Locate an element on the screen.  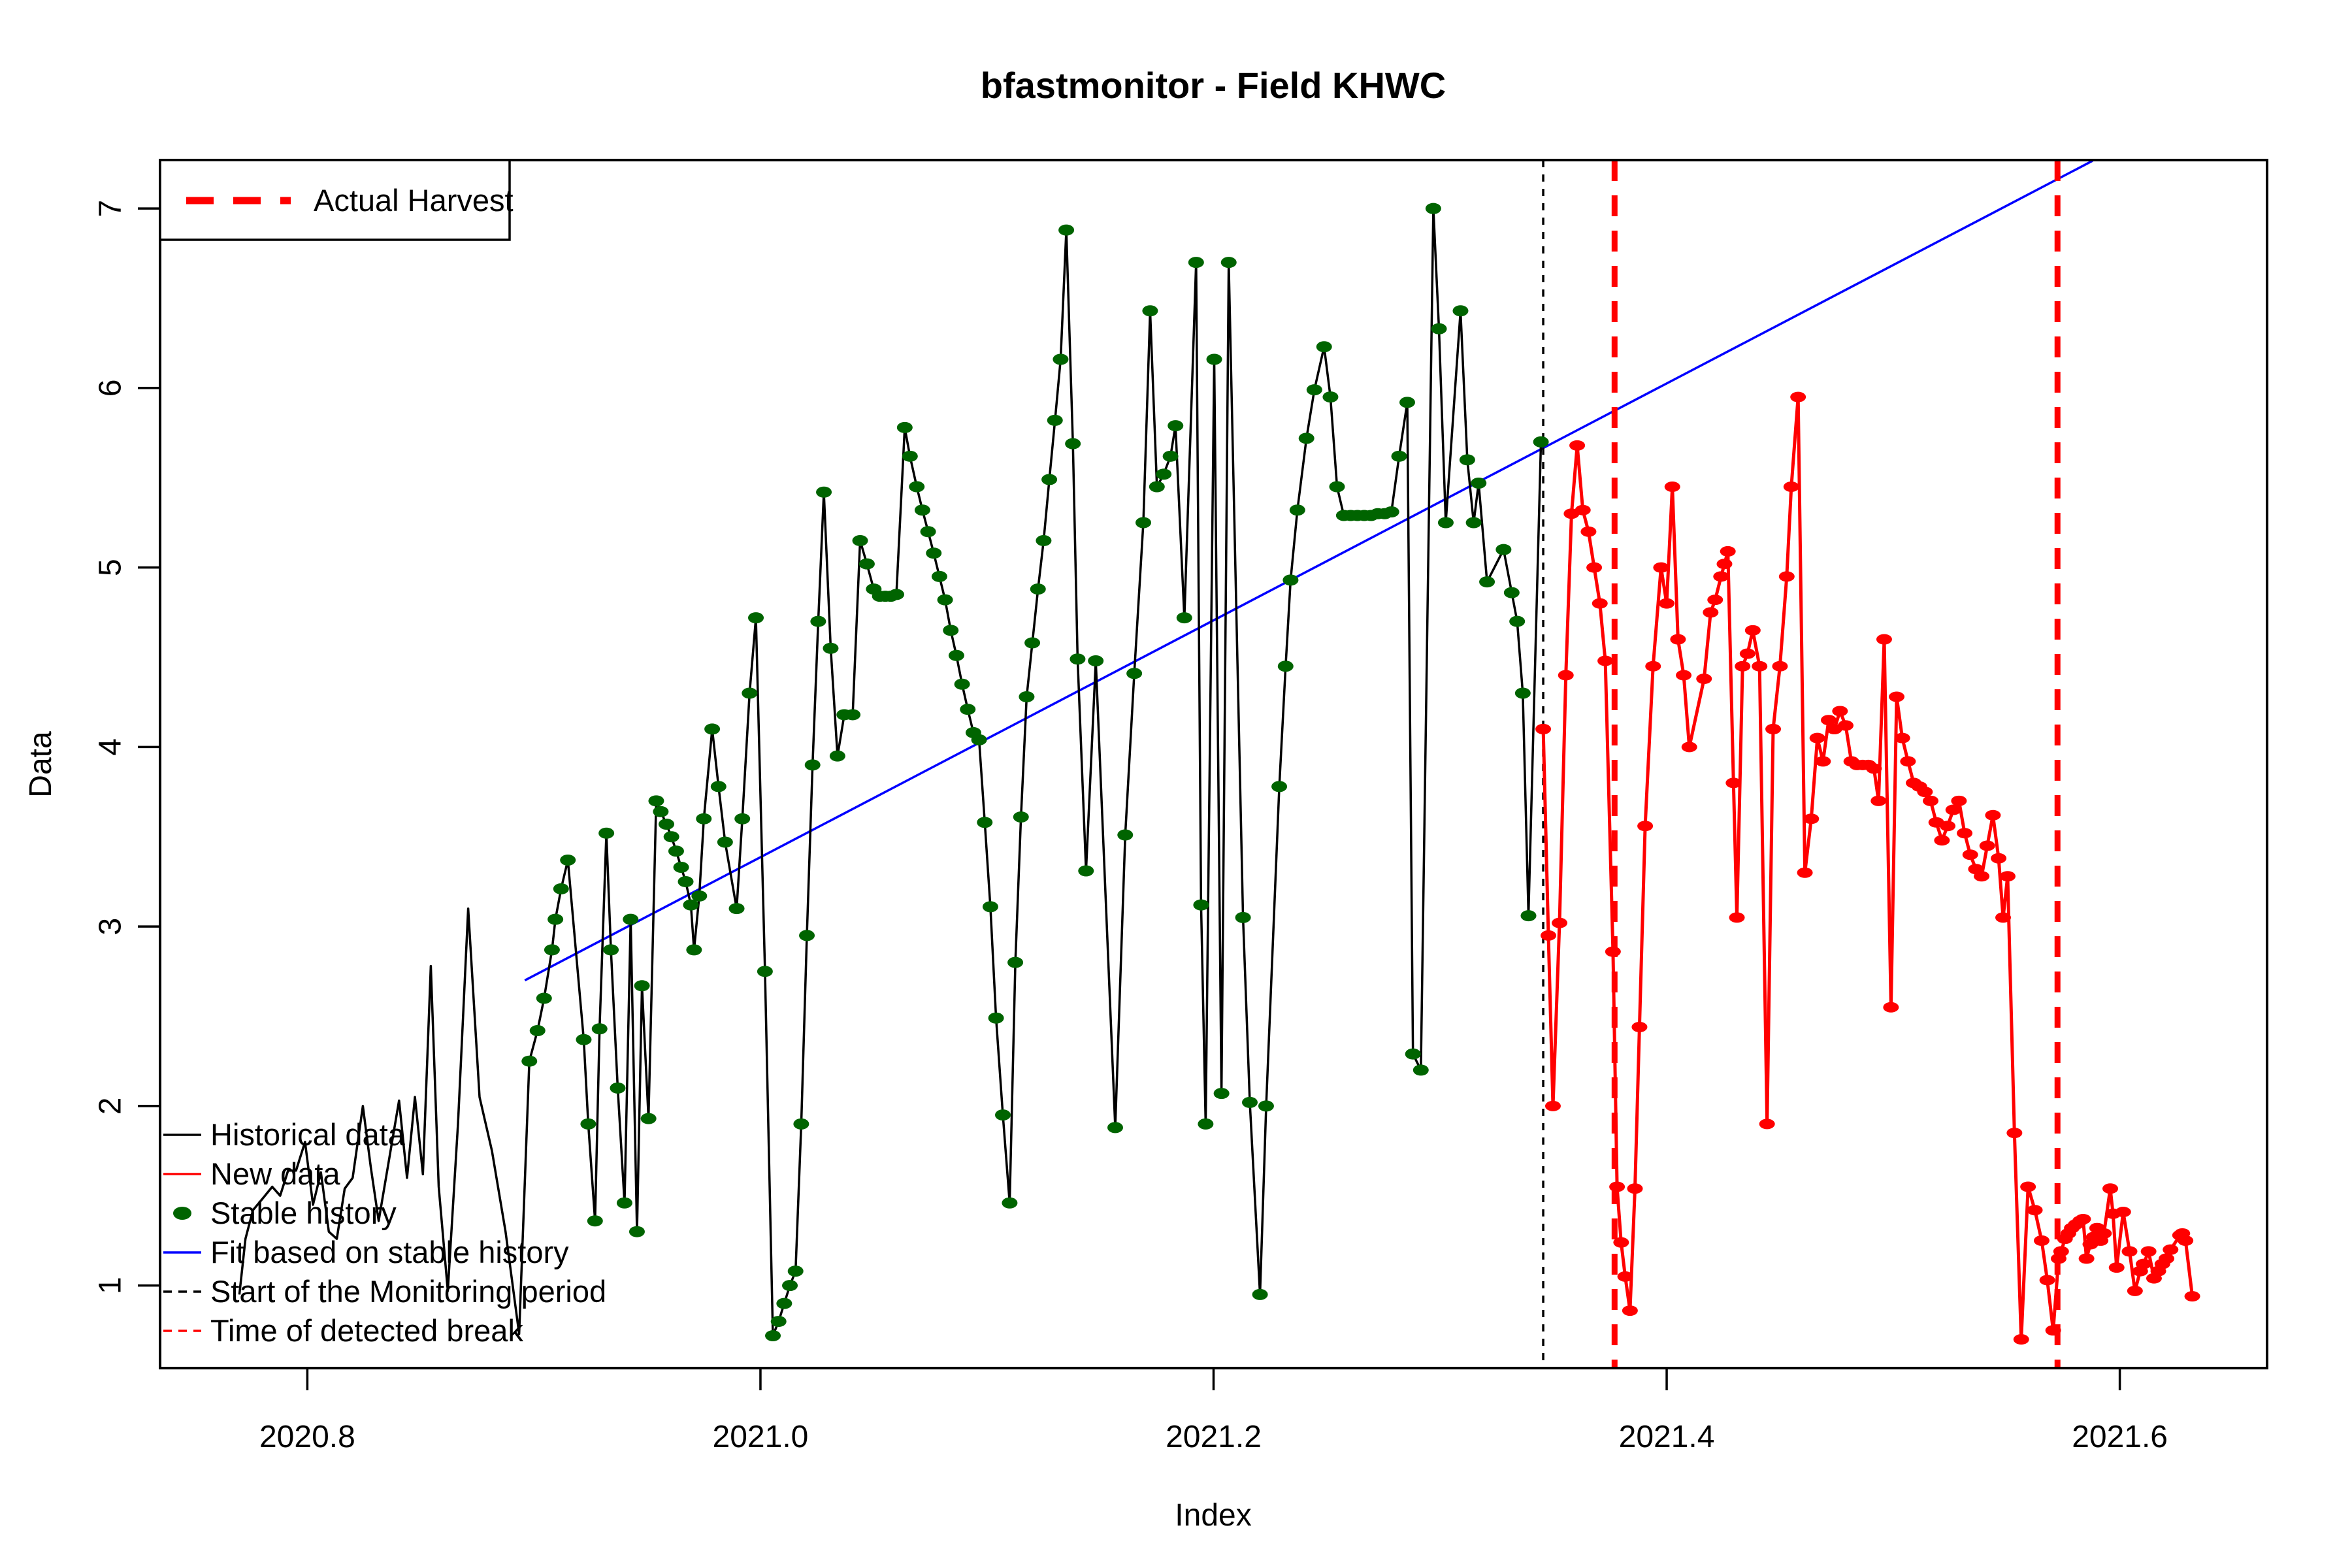
y-axis-tick-label: 2 is located at coordinates (110, 1106).